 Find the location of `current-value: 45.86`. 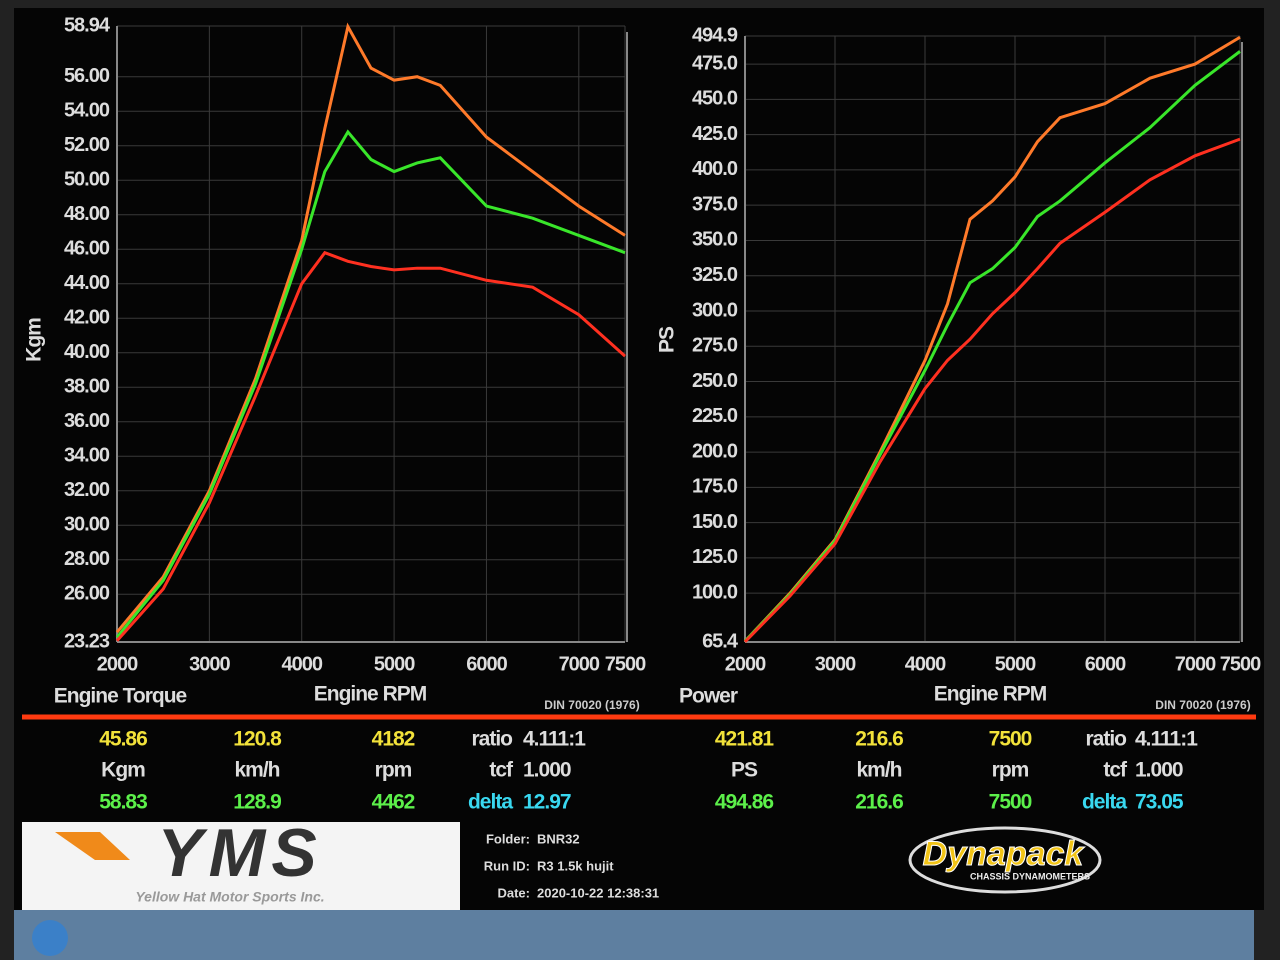

current-value: 45.86 is located at coordinates (123, 739).